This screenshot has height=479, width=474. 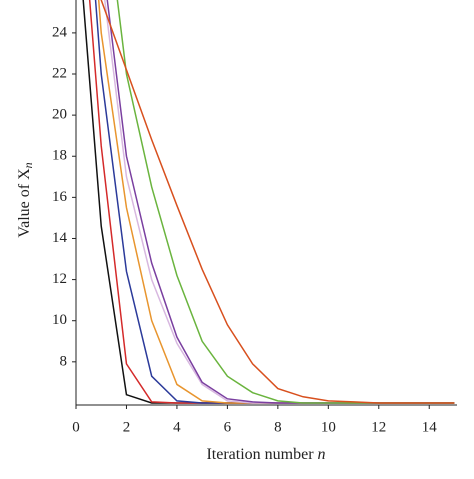 What do you see at coordinates (76, 427) in the screenshot?
I see `x-tick-label: 0` at bounding box center [76, 427].